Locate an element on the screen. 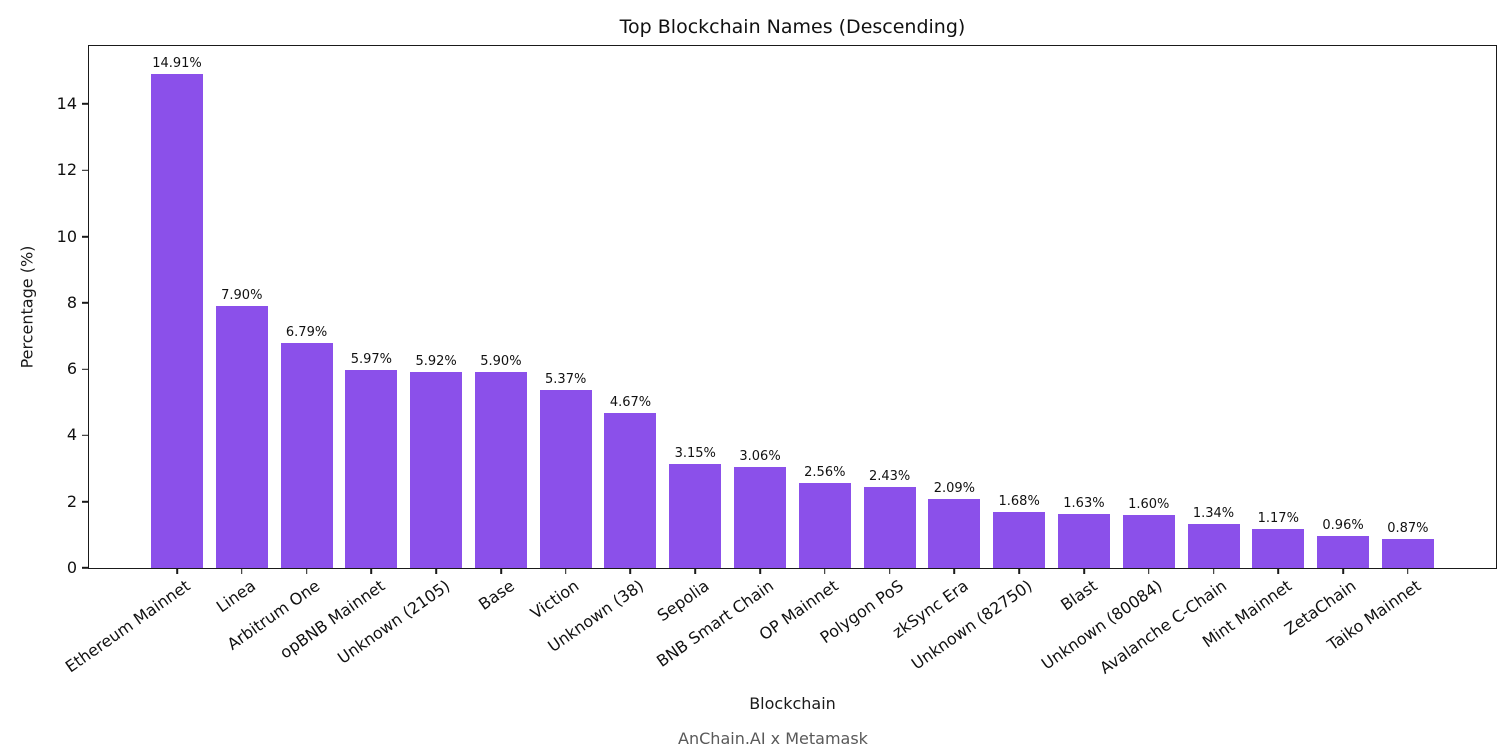 The height and width of the screenshot is (754, 1511). bar-slot: 1.63% Blast is located at coordinates (1083, 330).